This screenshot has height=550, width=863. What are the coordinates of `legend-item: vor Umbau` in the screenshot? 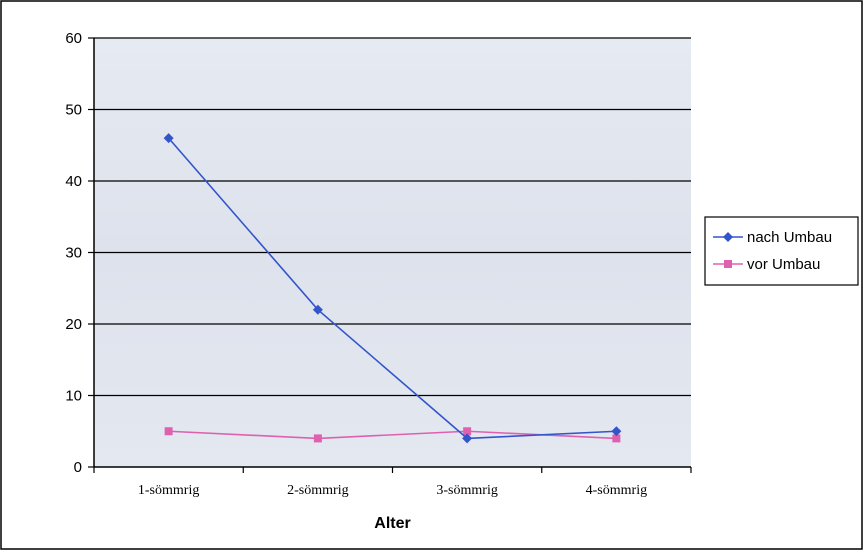 It's located at (766, 264).